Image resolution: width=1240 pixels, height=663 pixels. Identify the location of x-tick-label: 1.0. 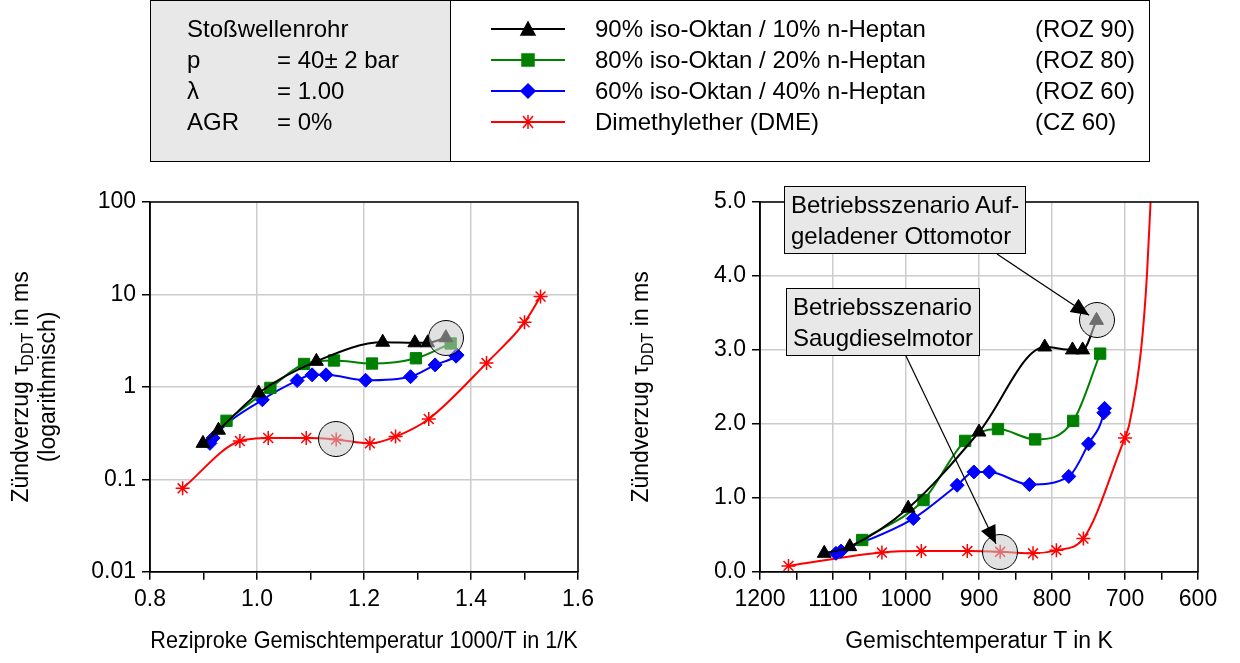
(257, 597).